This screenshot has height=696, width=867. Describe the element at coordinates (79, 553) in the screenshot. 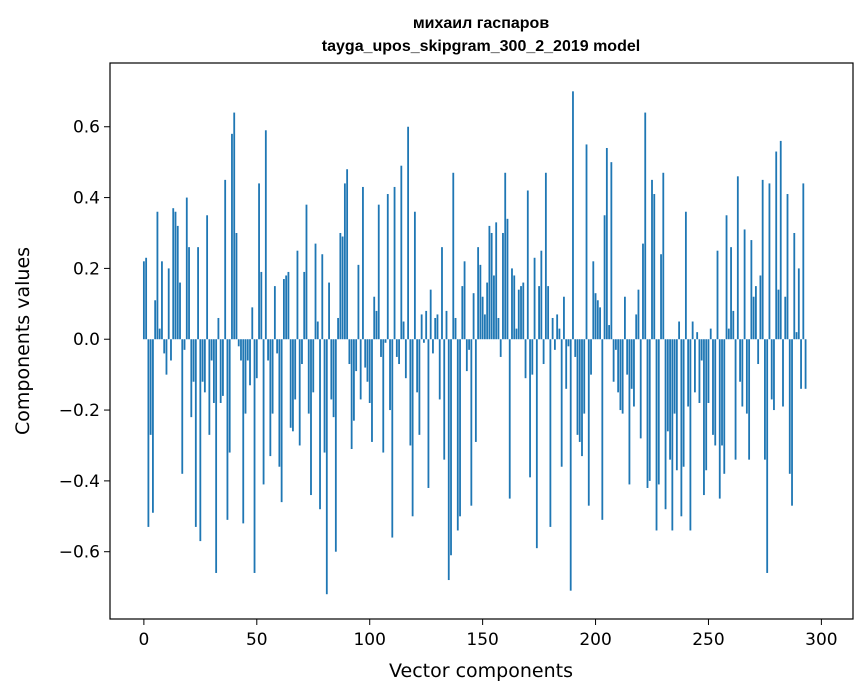

I see `y-tick-label: −0.6` at that location.